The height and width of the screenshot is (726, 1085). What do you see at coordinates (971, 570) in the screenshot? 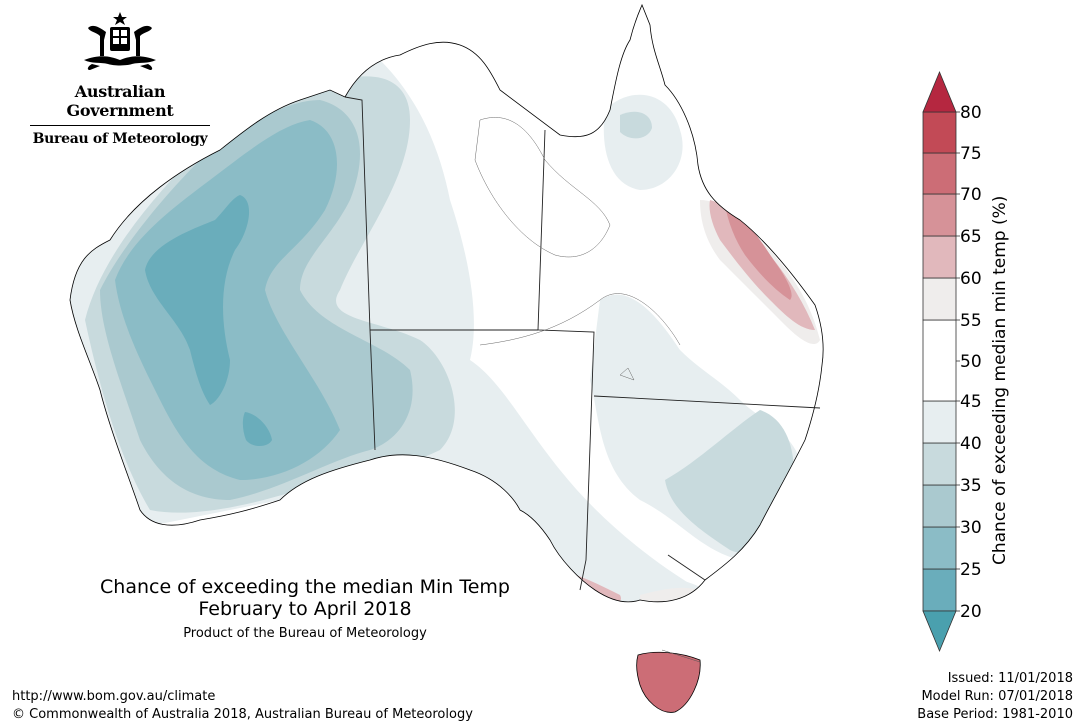
I see `legend-tick-25: 25` at bounding box center [971, 570].